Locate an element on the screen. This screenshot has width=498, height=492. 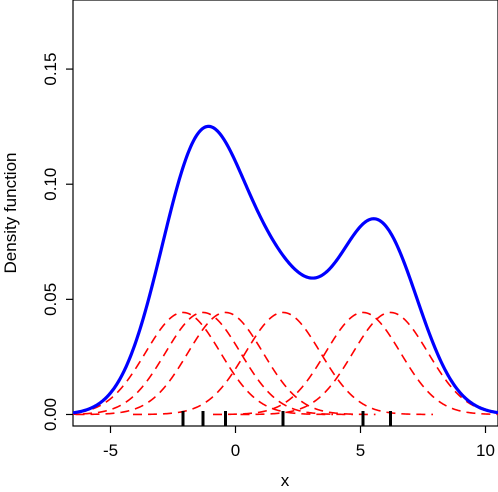
x-tick-label-2: 0 is located at coordinates (235, 450).